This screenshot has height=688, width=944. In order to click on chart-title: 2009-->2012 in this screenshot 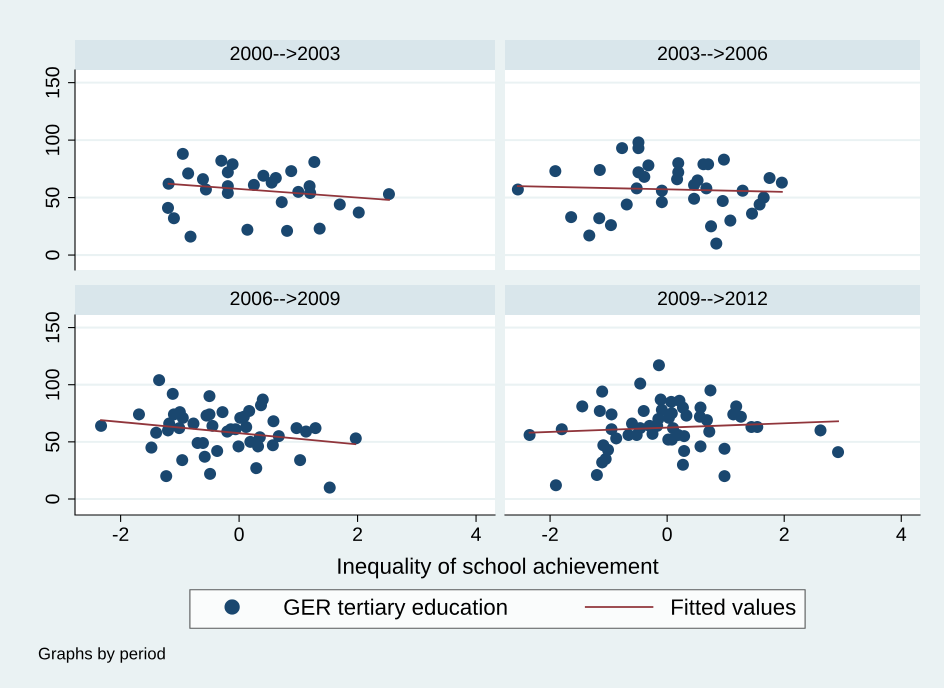, I will do `click(712, 298)`.